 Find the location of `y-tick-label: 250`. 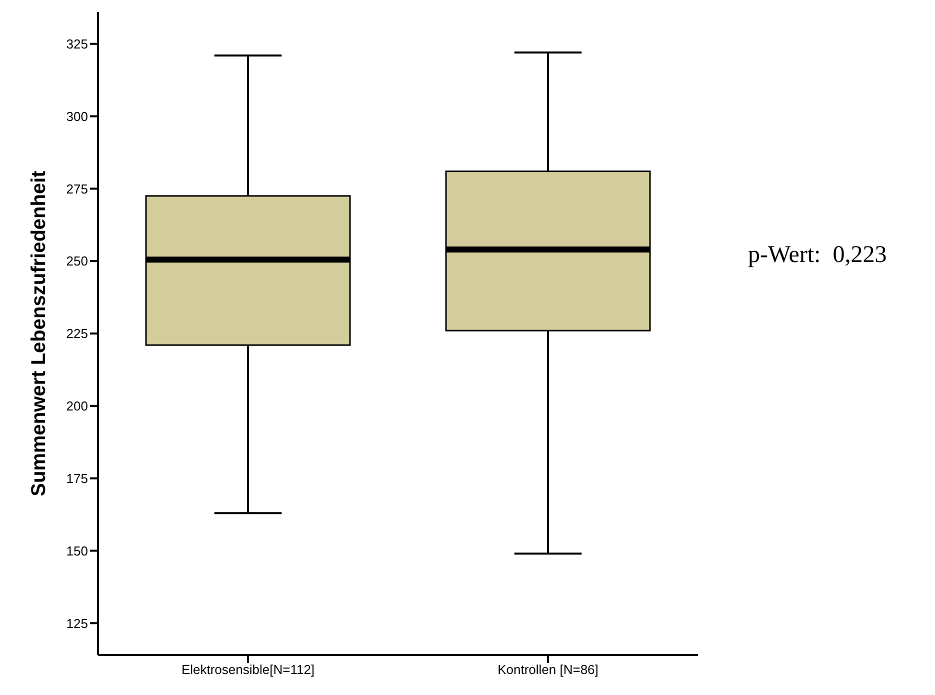

y-tick-label: 250 is located at coordinates (77, 261).